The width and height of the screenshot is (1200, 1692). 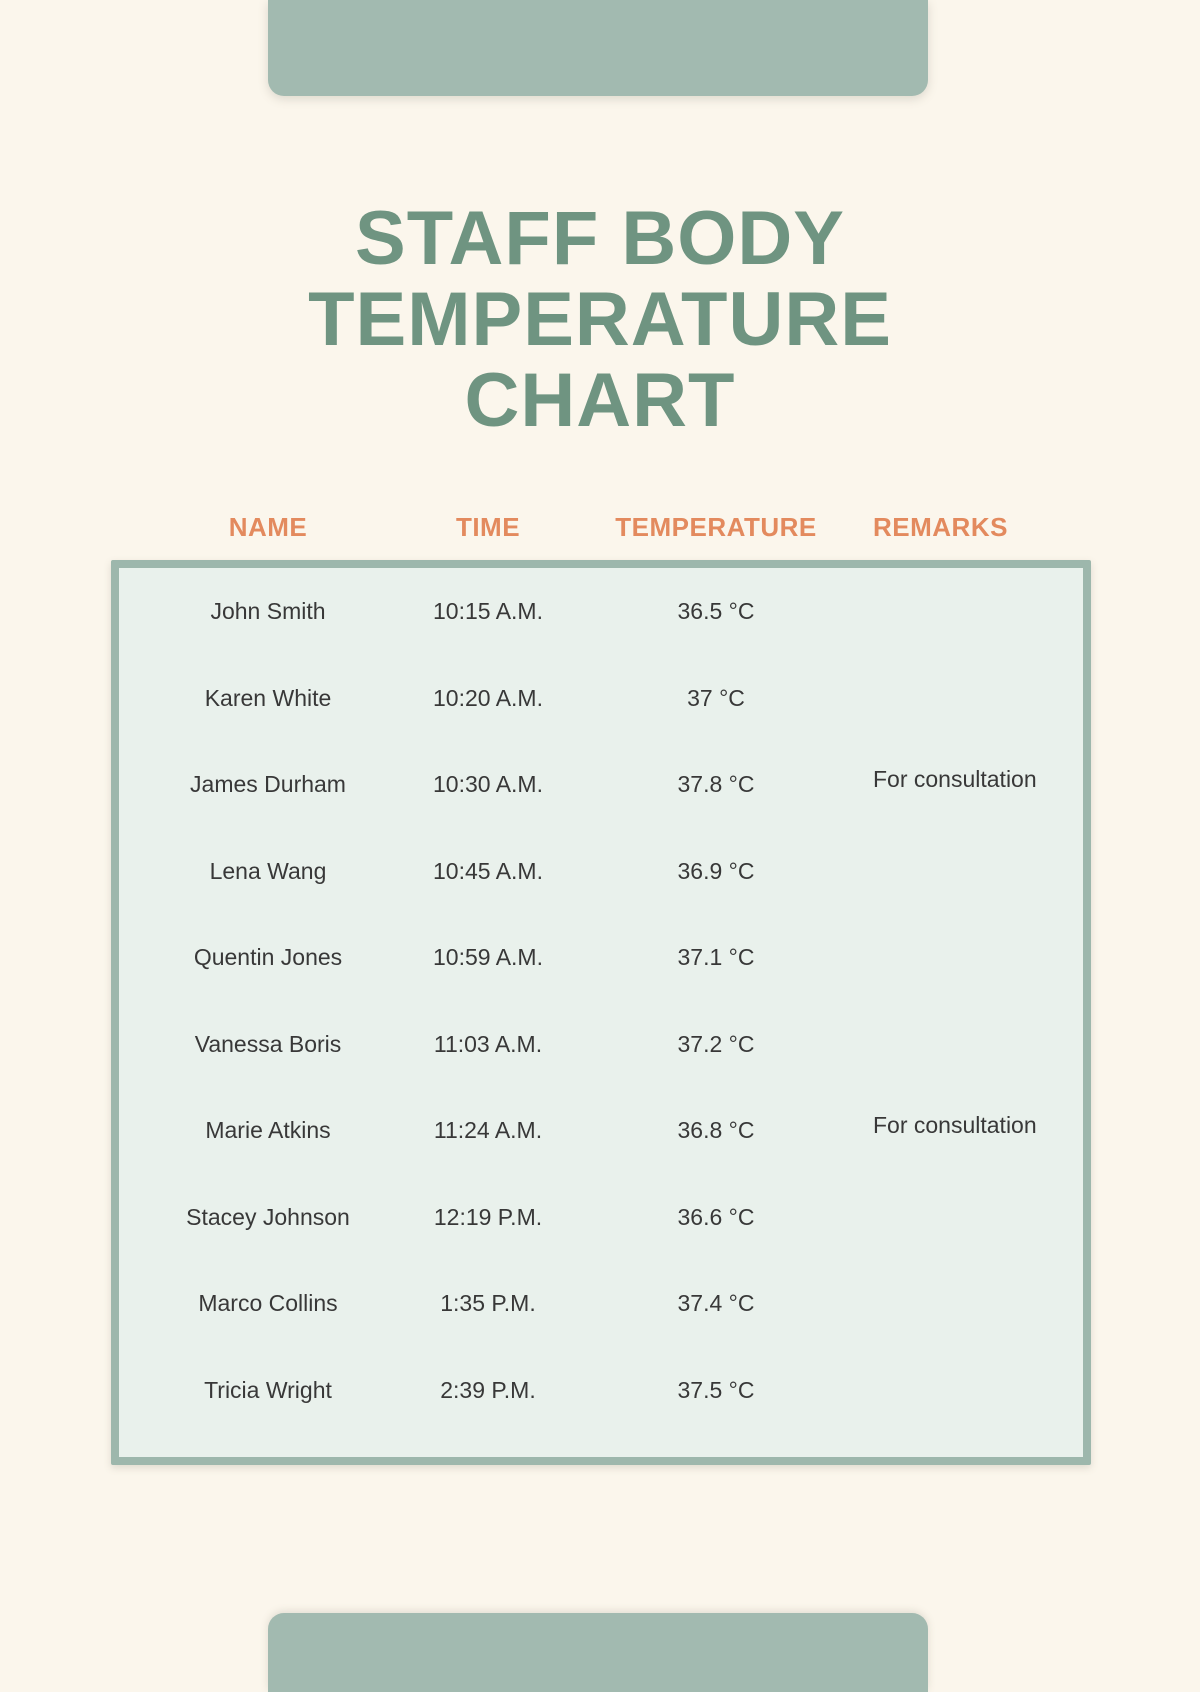 What do you see at coordinates (268, 957) in the screenshot?
I see `cell-name: Quentin Jones` at bounding box center [268, 957].